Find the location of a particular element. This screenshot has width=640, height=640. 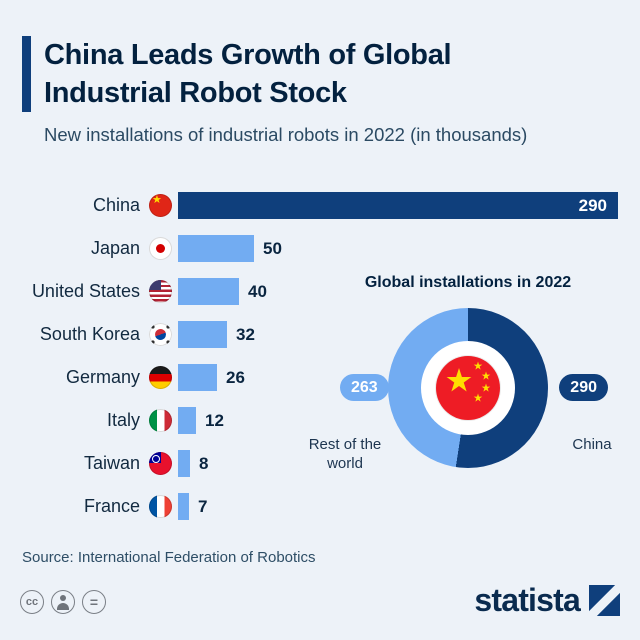

bar-value: 50 is located at coordinates (272, 248).